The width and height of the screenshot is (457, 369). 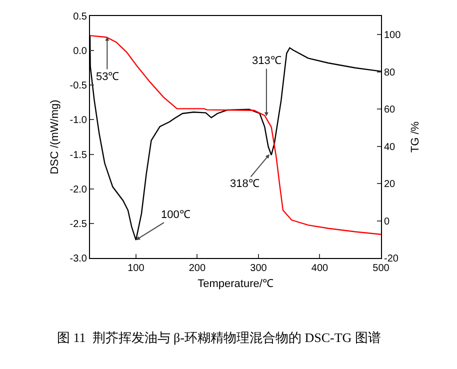 I want to click on y-tick-label: -0.5, so click(x=79, y=86).